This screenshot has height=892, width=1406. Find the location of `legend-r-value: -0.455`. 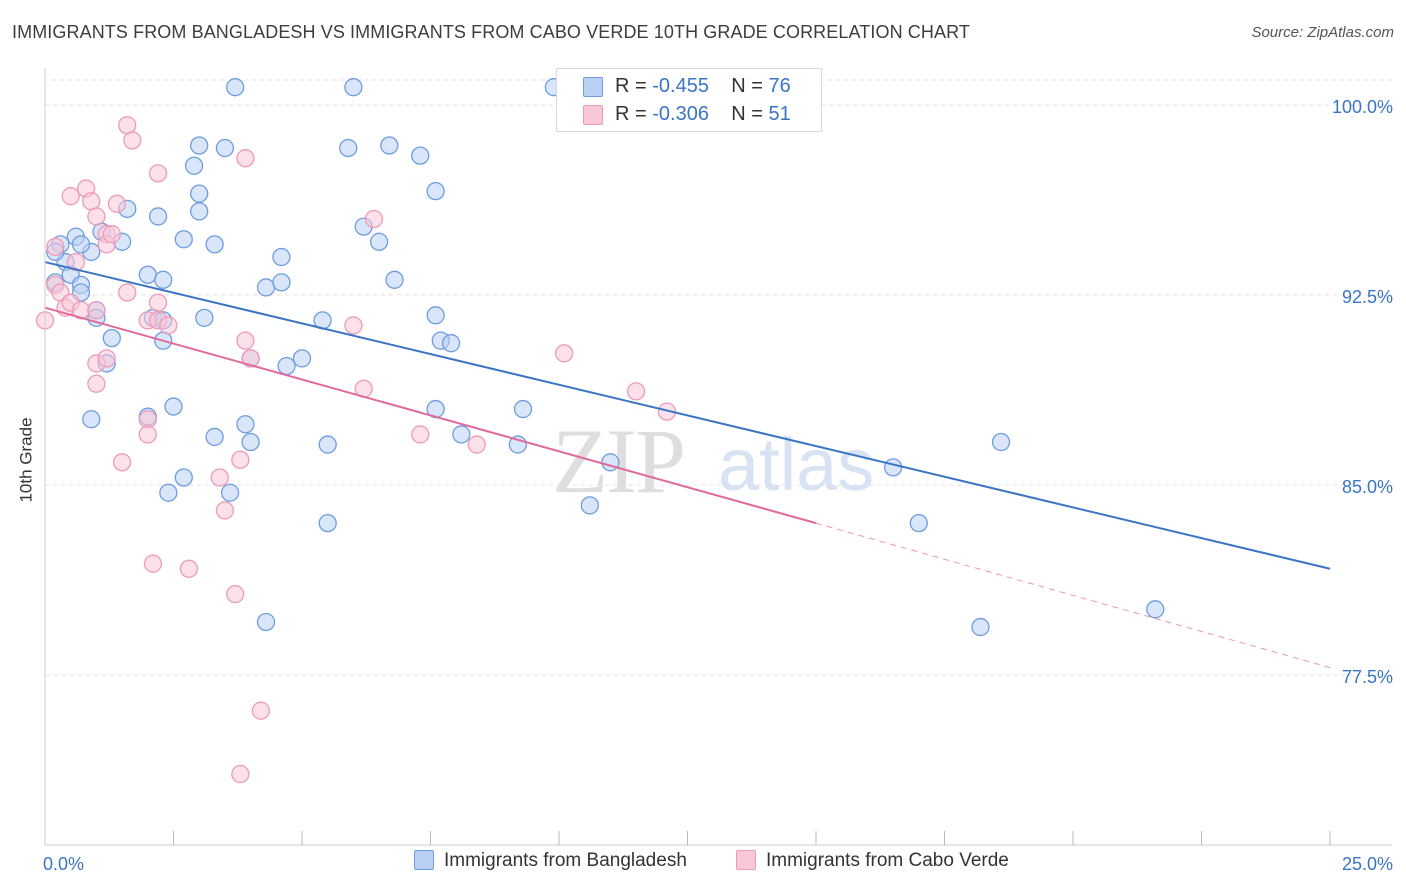

legend-r-value: -0.455 is located at coordinates (680, 86).